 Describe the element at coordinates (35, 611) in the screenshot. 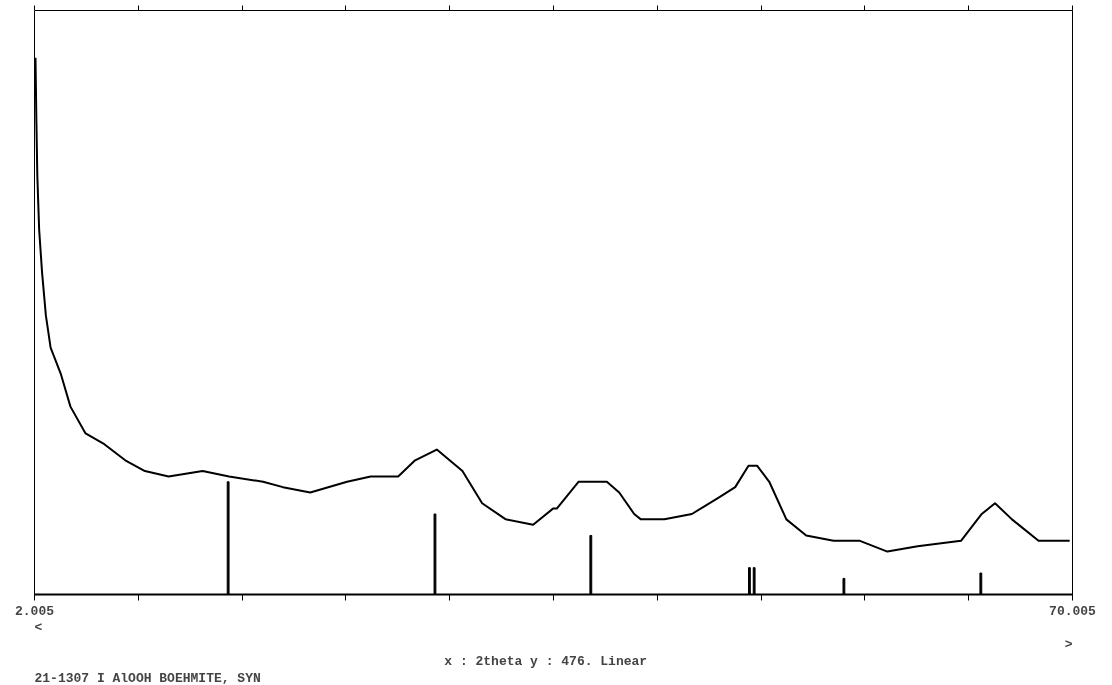

I see `x-tick-label: 2.005` at that location.